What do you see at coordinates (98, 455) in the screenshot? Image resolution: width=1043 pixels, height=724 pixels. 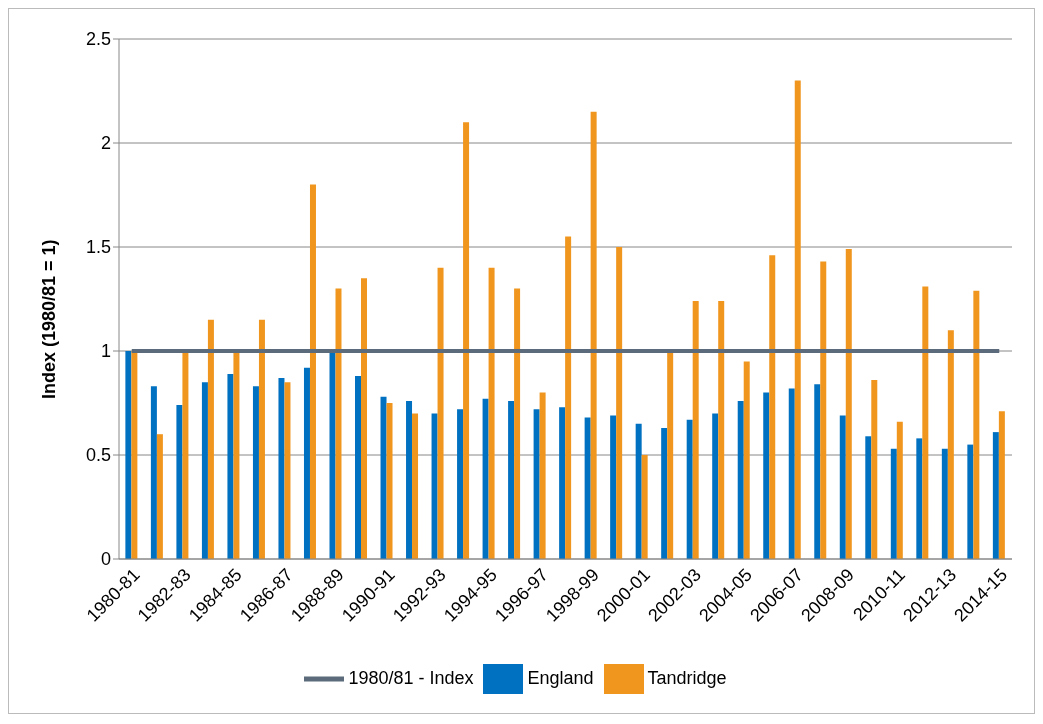 I see `y-tick-label: 0.5` at bounding box center [98, 455].